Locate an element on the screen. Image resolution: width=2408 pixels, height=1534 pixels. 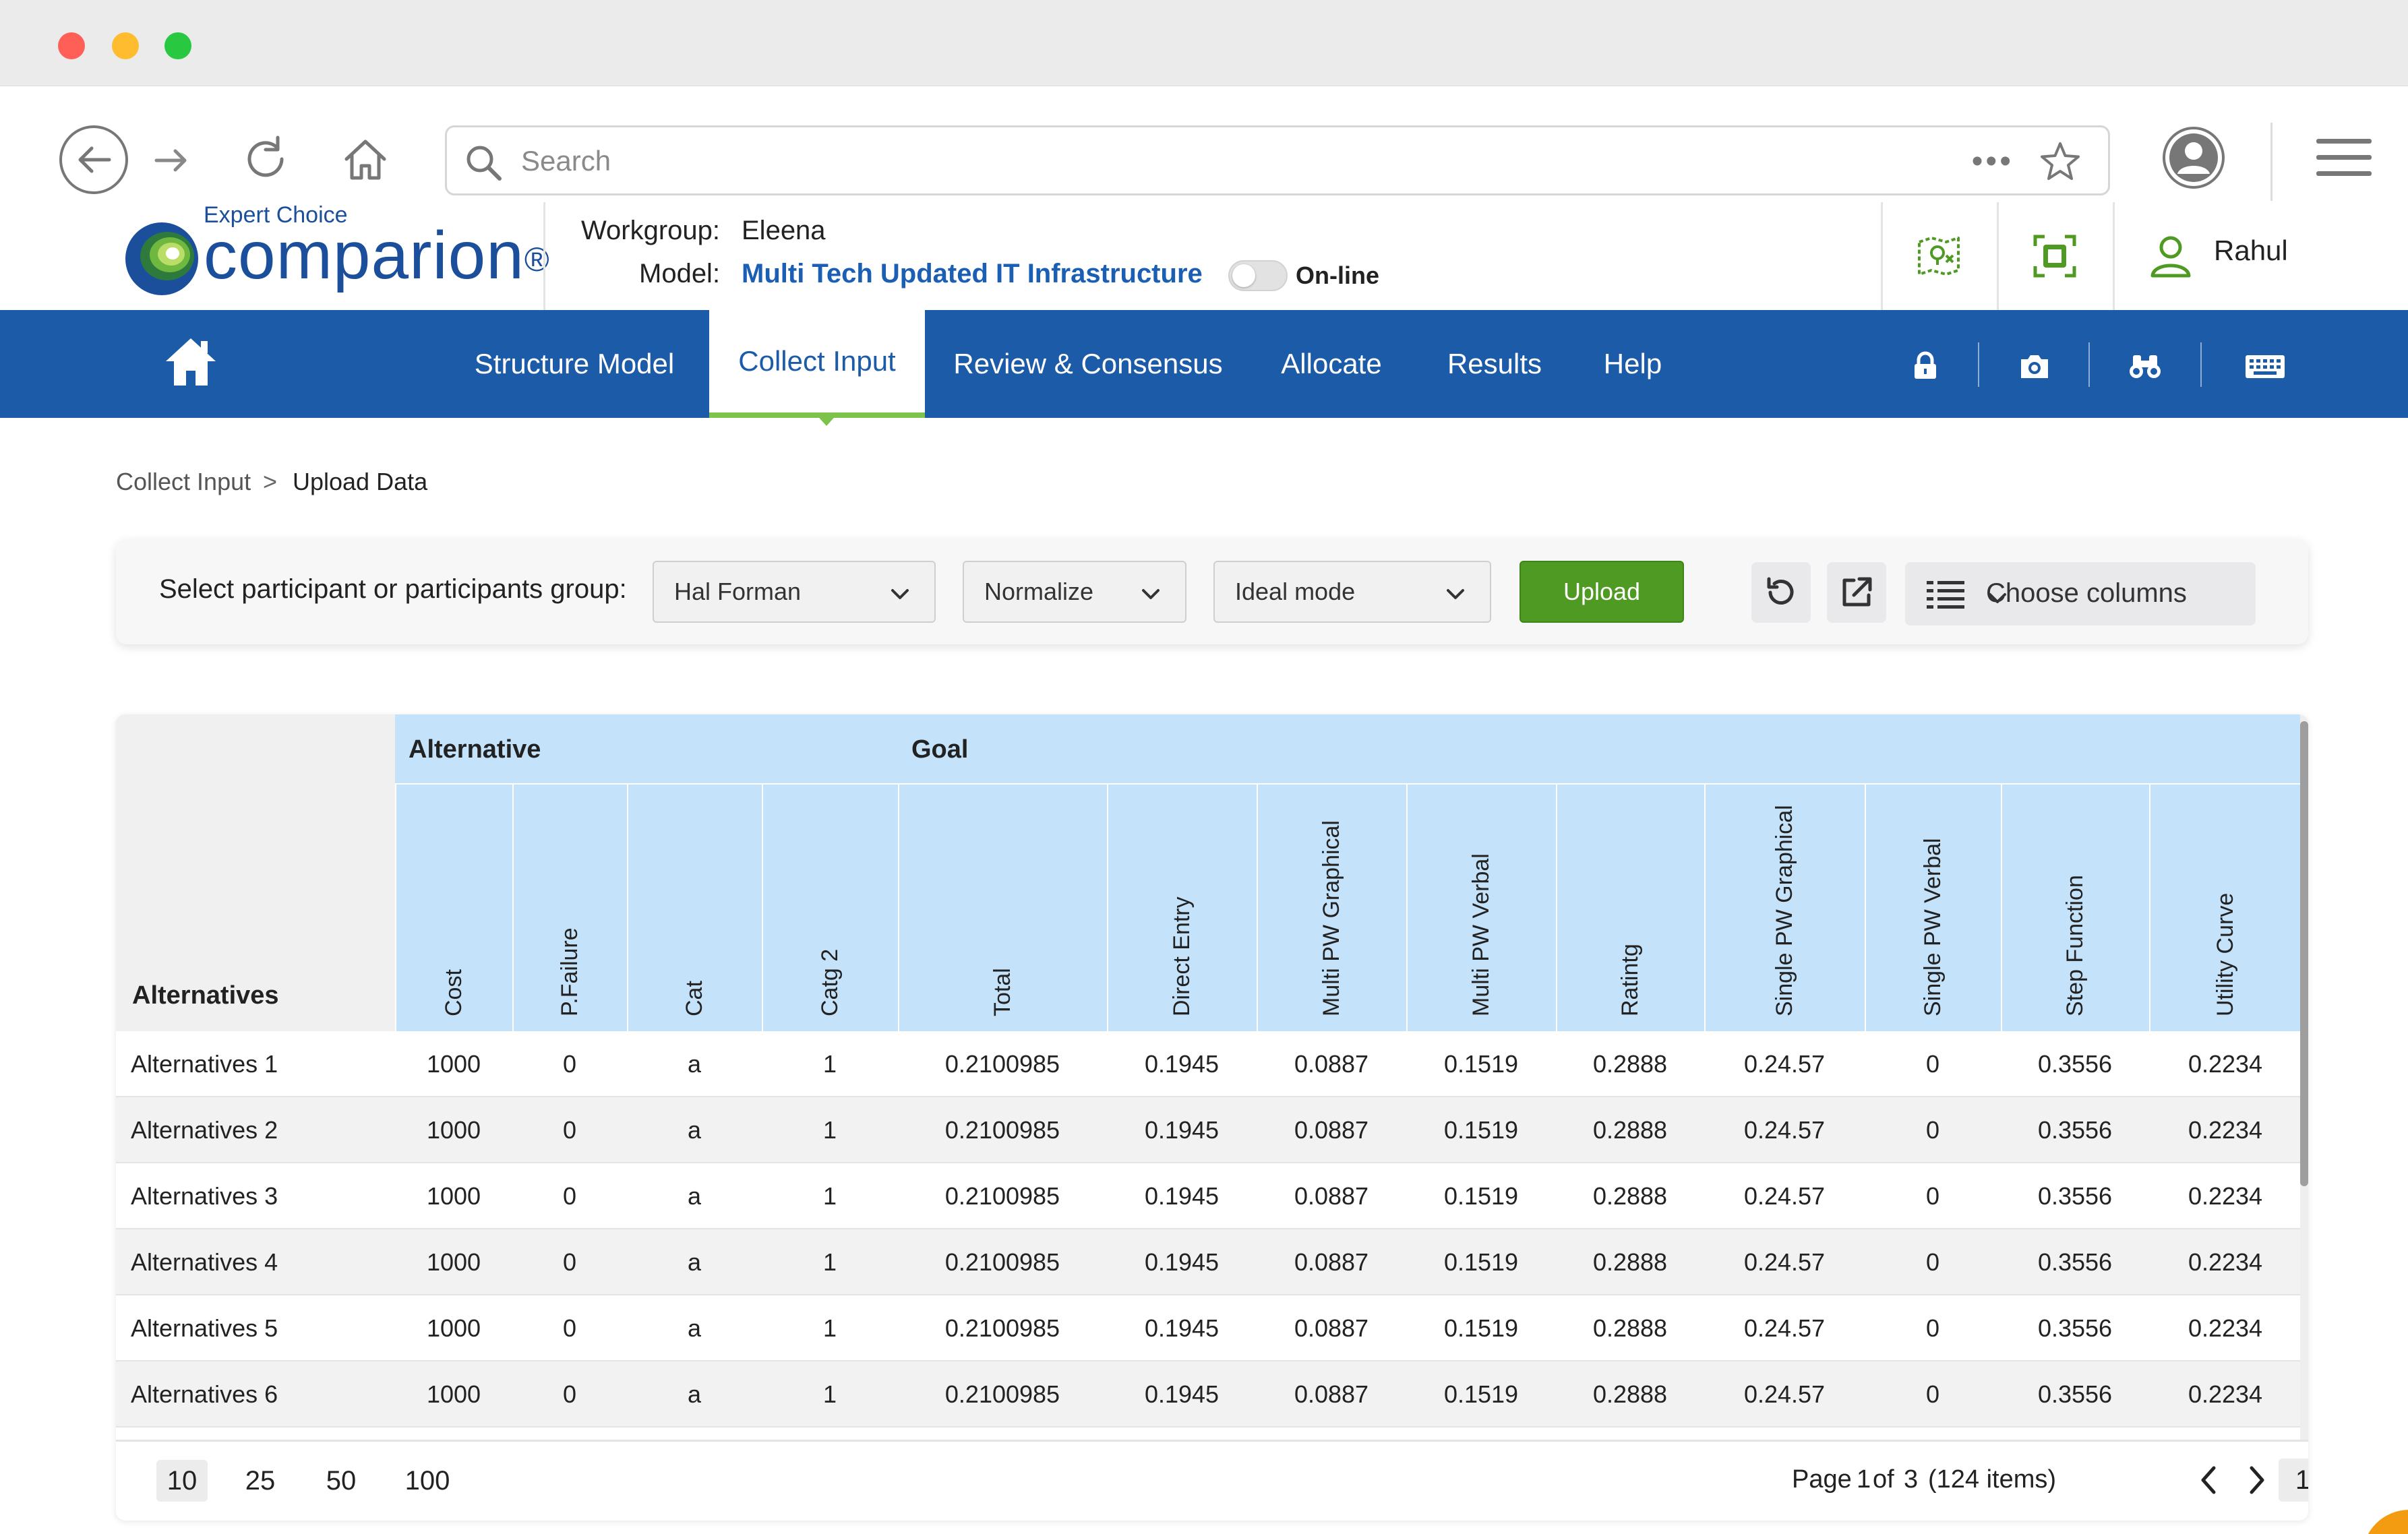
nav-allocate: Allocate is located at coordinates (1331, 363).